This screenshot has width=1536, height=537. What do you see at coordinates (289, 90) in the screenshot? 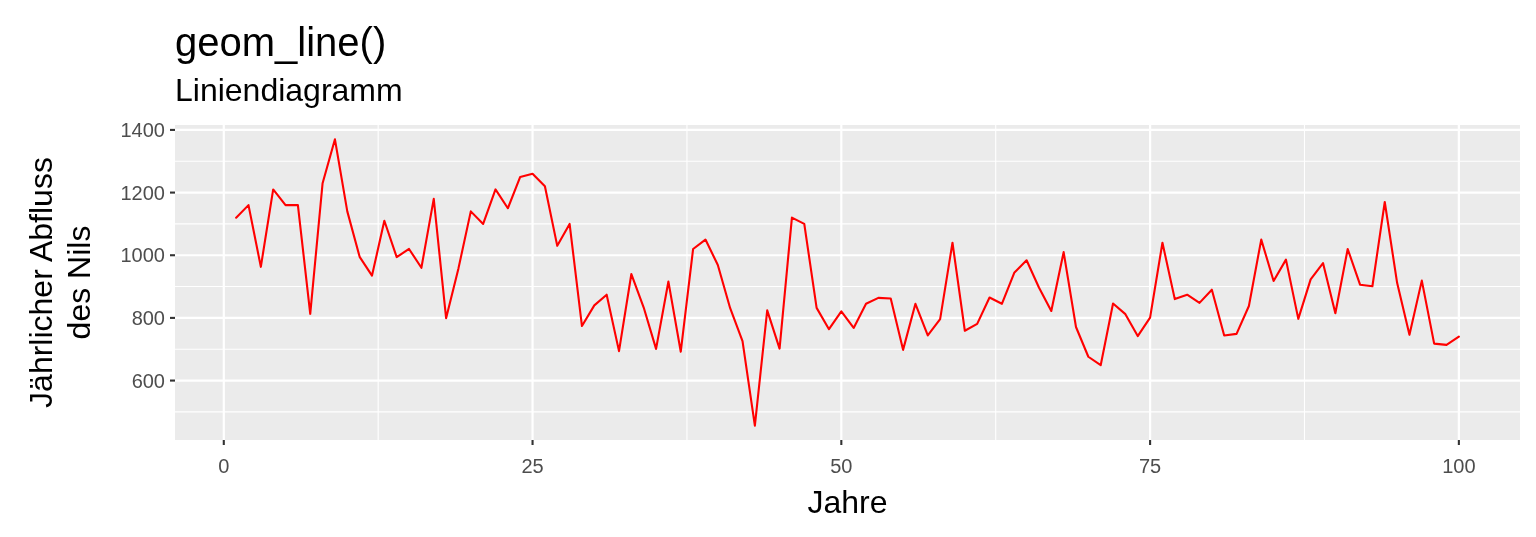
I see `chart-subtitle: Liniendiagramm` at bounding box center [289, 90].